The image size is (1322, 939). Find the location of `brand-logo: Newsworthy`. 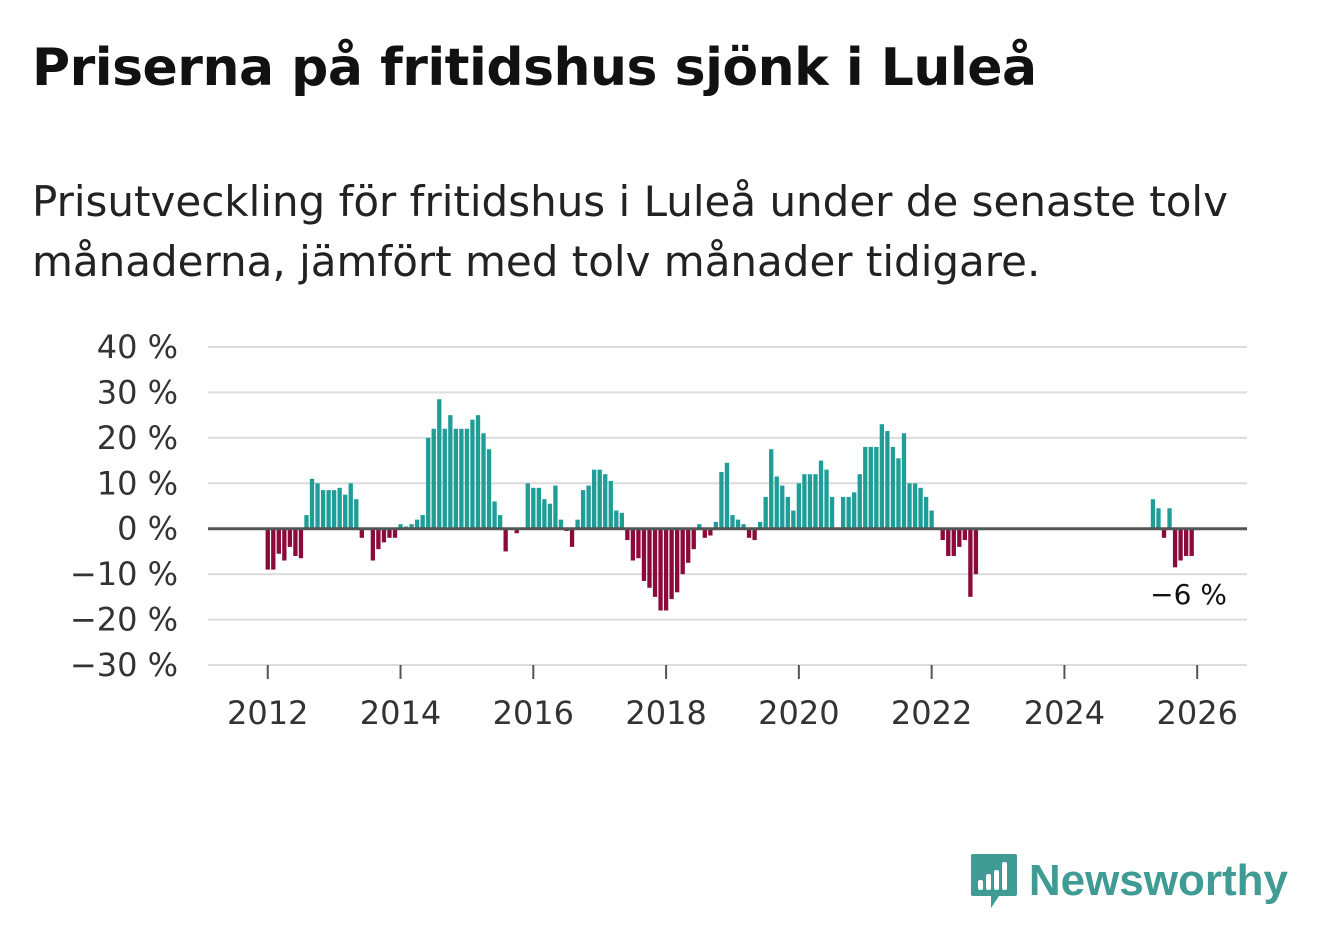

brand-logo: Newsworthy is located at coordinates (1128, 881).